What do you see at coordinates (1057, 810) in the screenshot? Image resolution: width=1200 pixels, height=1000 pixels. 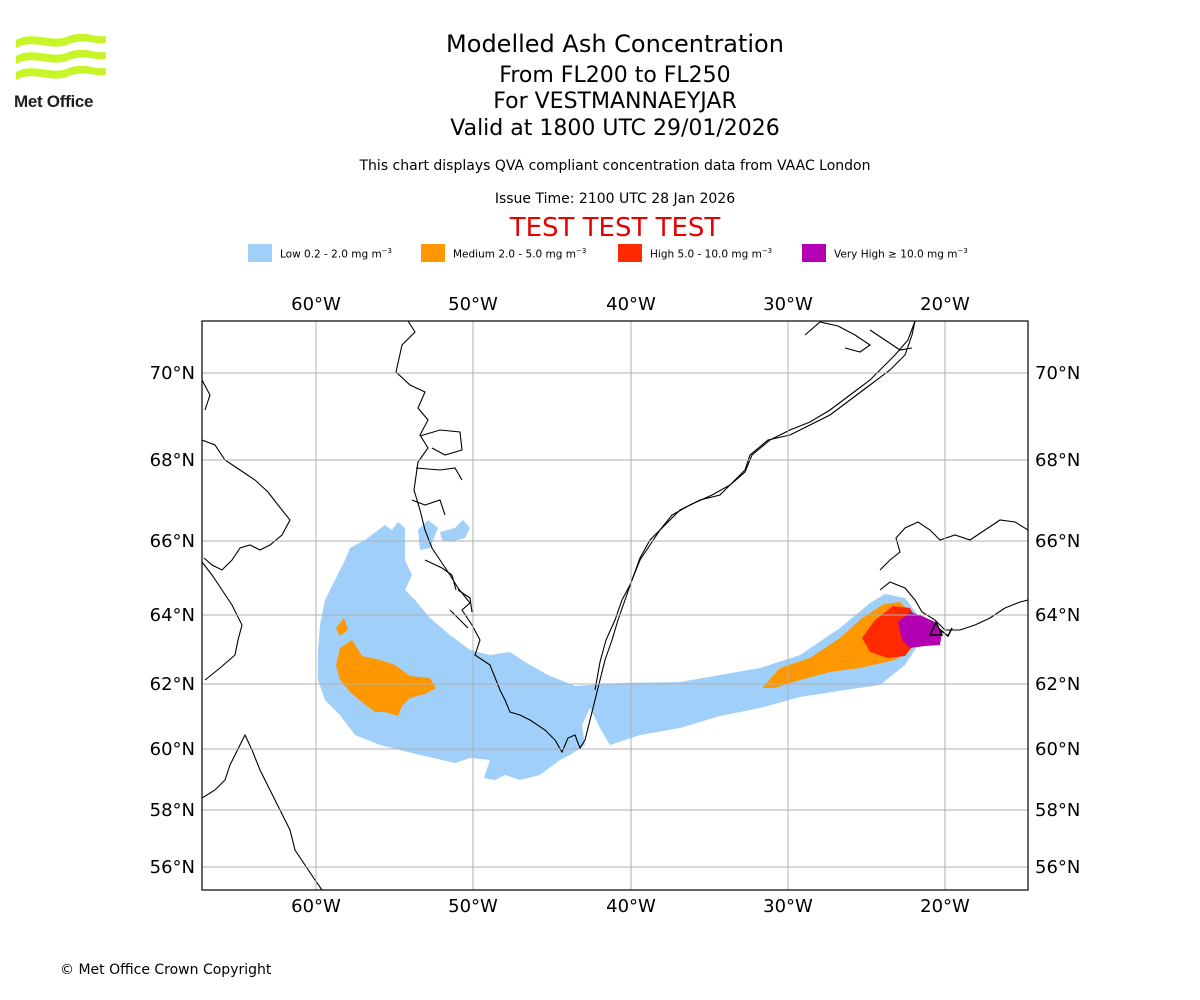 I see `lat-label-right: 58°N` at bounding box center [1057, 810].